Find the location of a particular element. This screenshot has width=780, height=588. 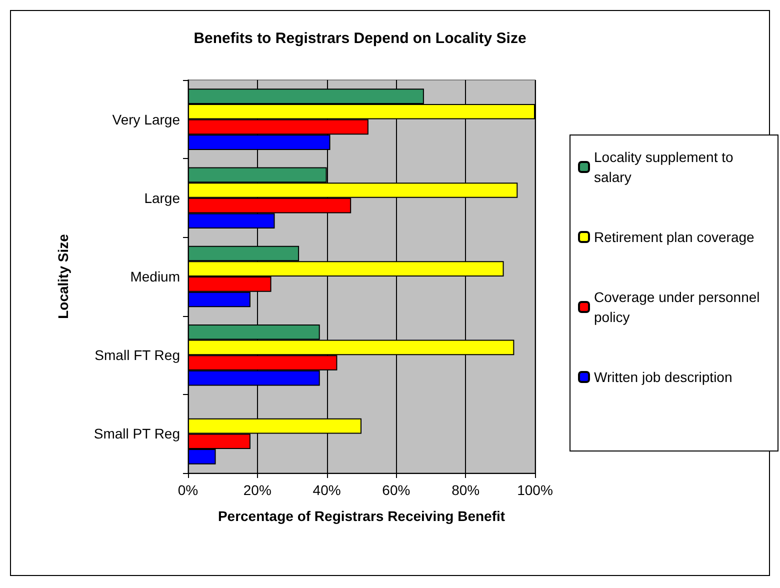

y-tick-label: Small PT Reg is located at coordinates (137, 434).